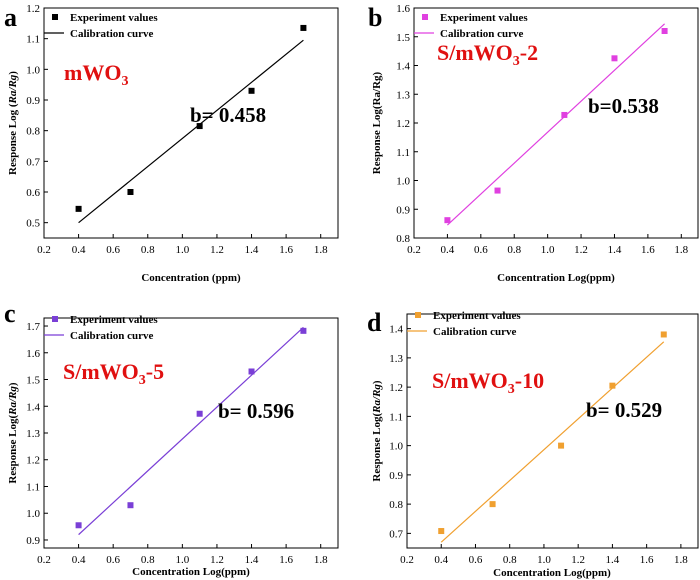  I want to click on slope-label: b= 0.529, so click(624, 410).